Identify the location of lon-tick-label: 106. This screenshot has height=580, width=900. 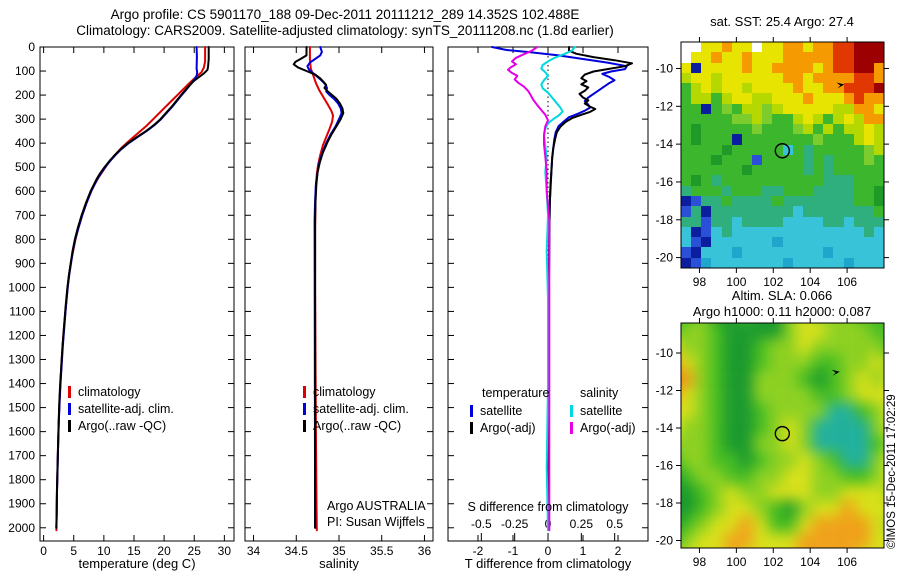
(847, 282).